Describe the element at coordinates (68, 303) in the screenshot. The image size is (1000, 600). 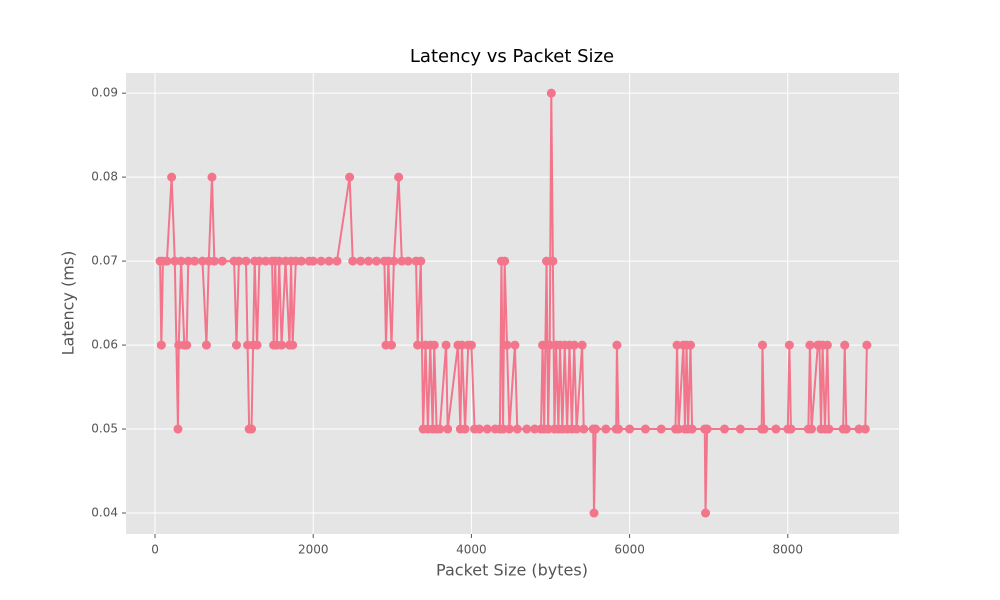
I see `y-axis-label: Latency (ms)` at that location.